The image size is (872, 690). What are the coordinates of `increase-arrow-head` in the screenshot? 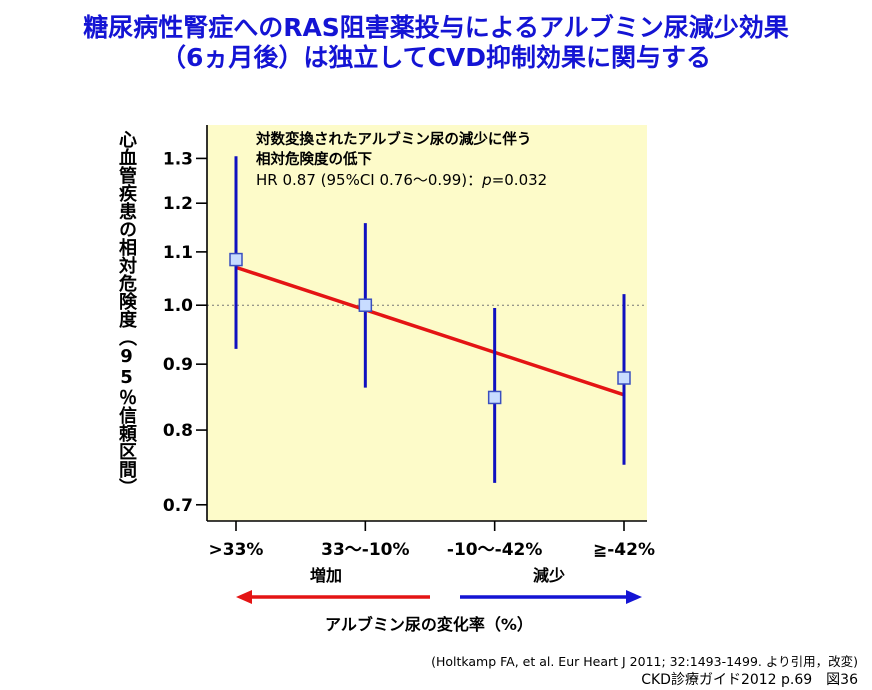 It's located at (244, 597).